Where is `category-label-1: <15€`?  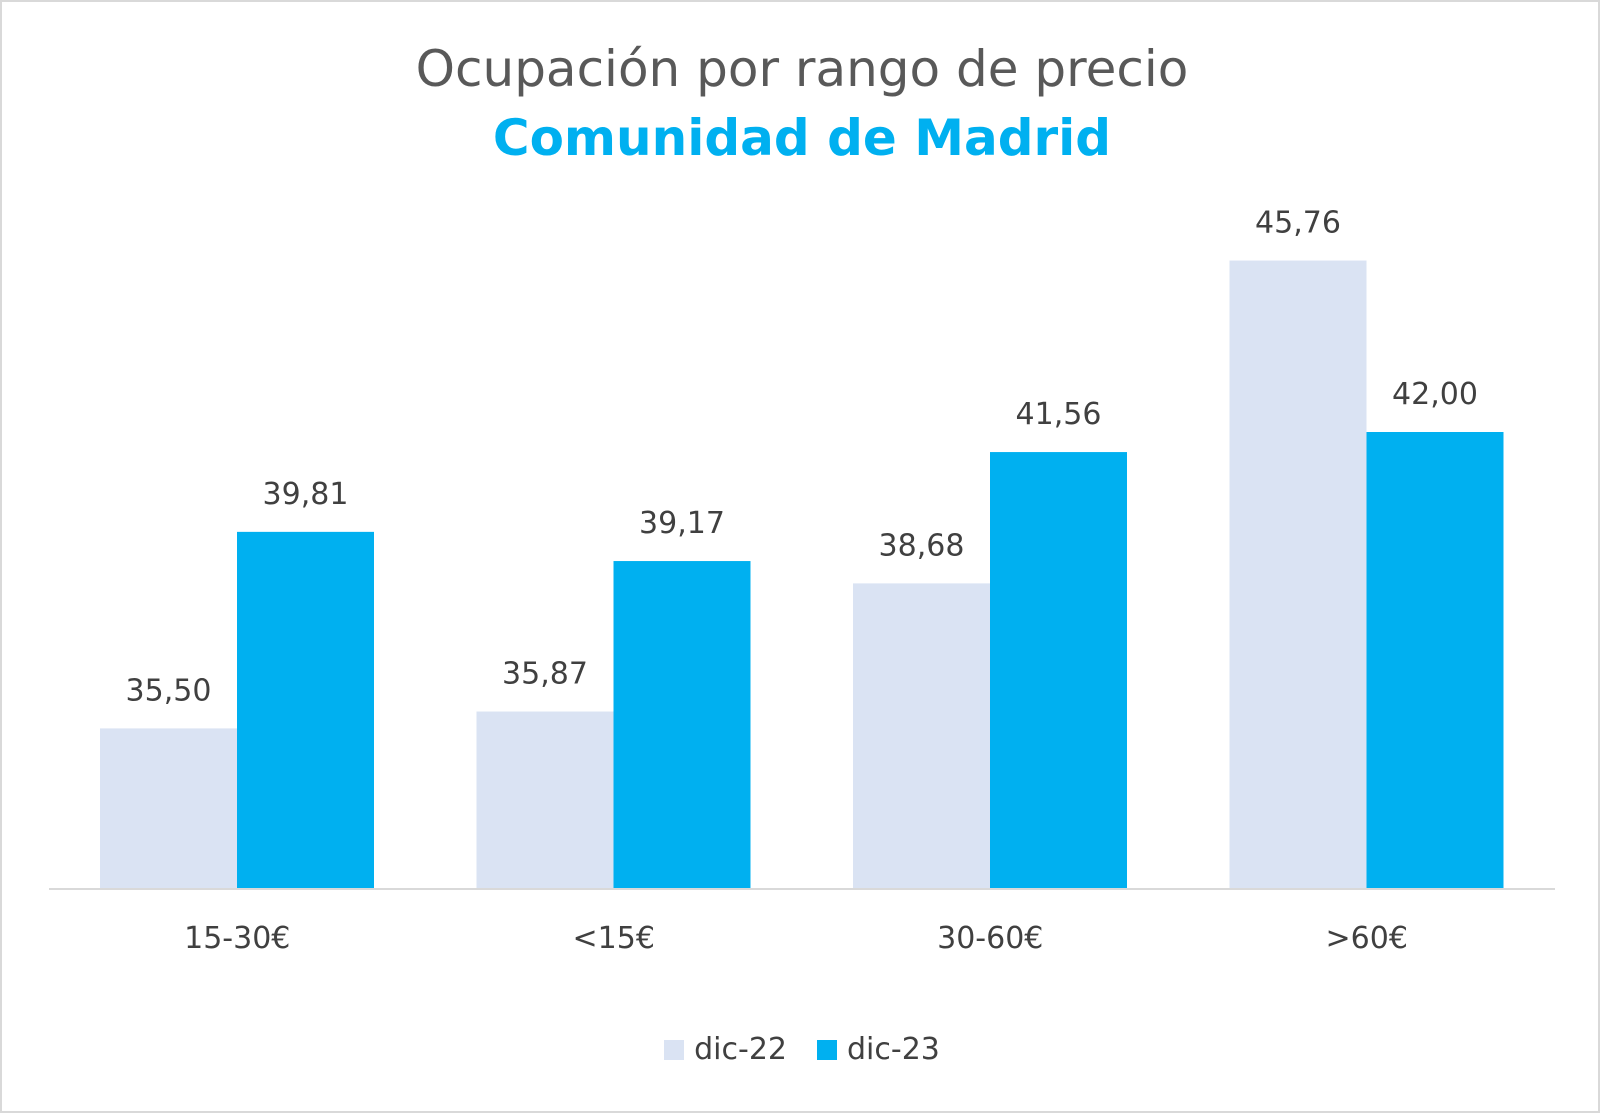
category-label-1: <15€ is located at coordinates (614, 938).